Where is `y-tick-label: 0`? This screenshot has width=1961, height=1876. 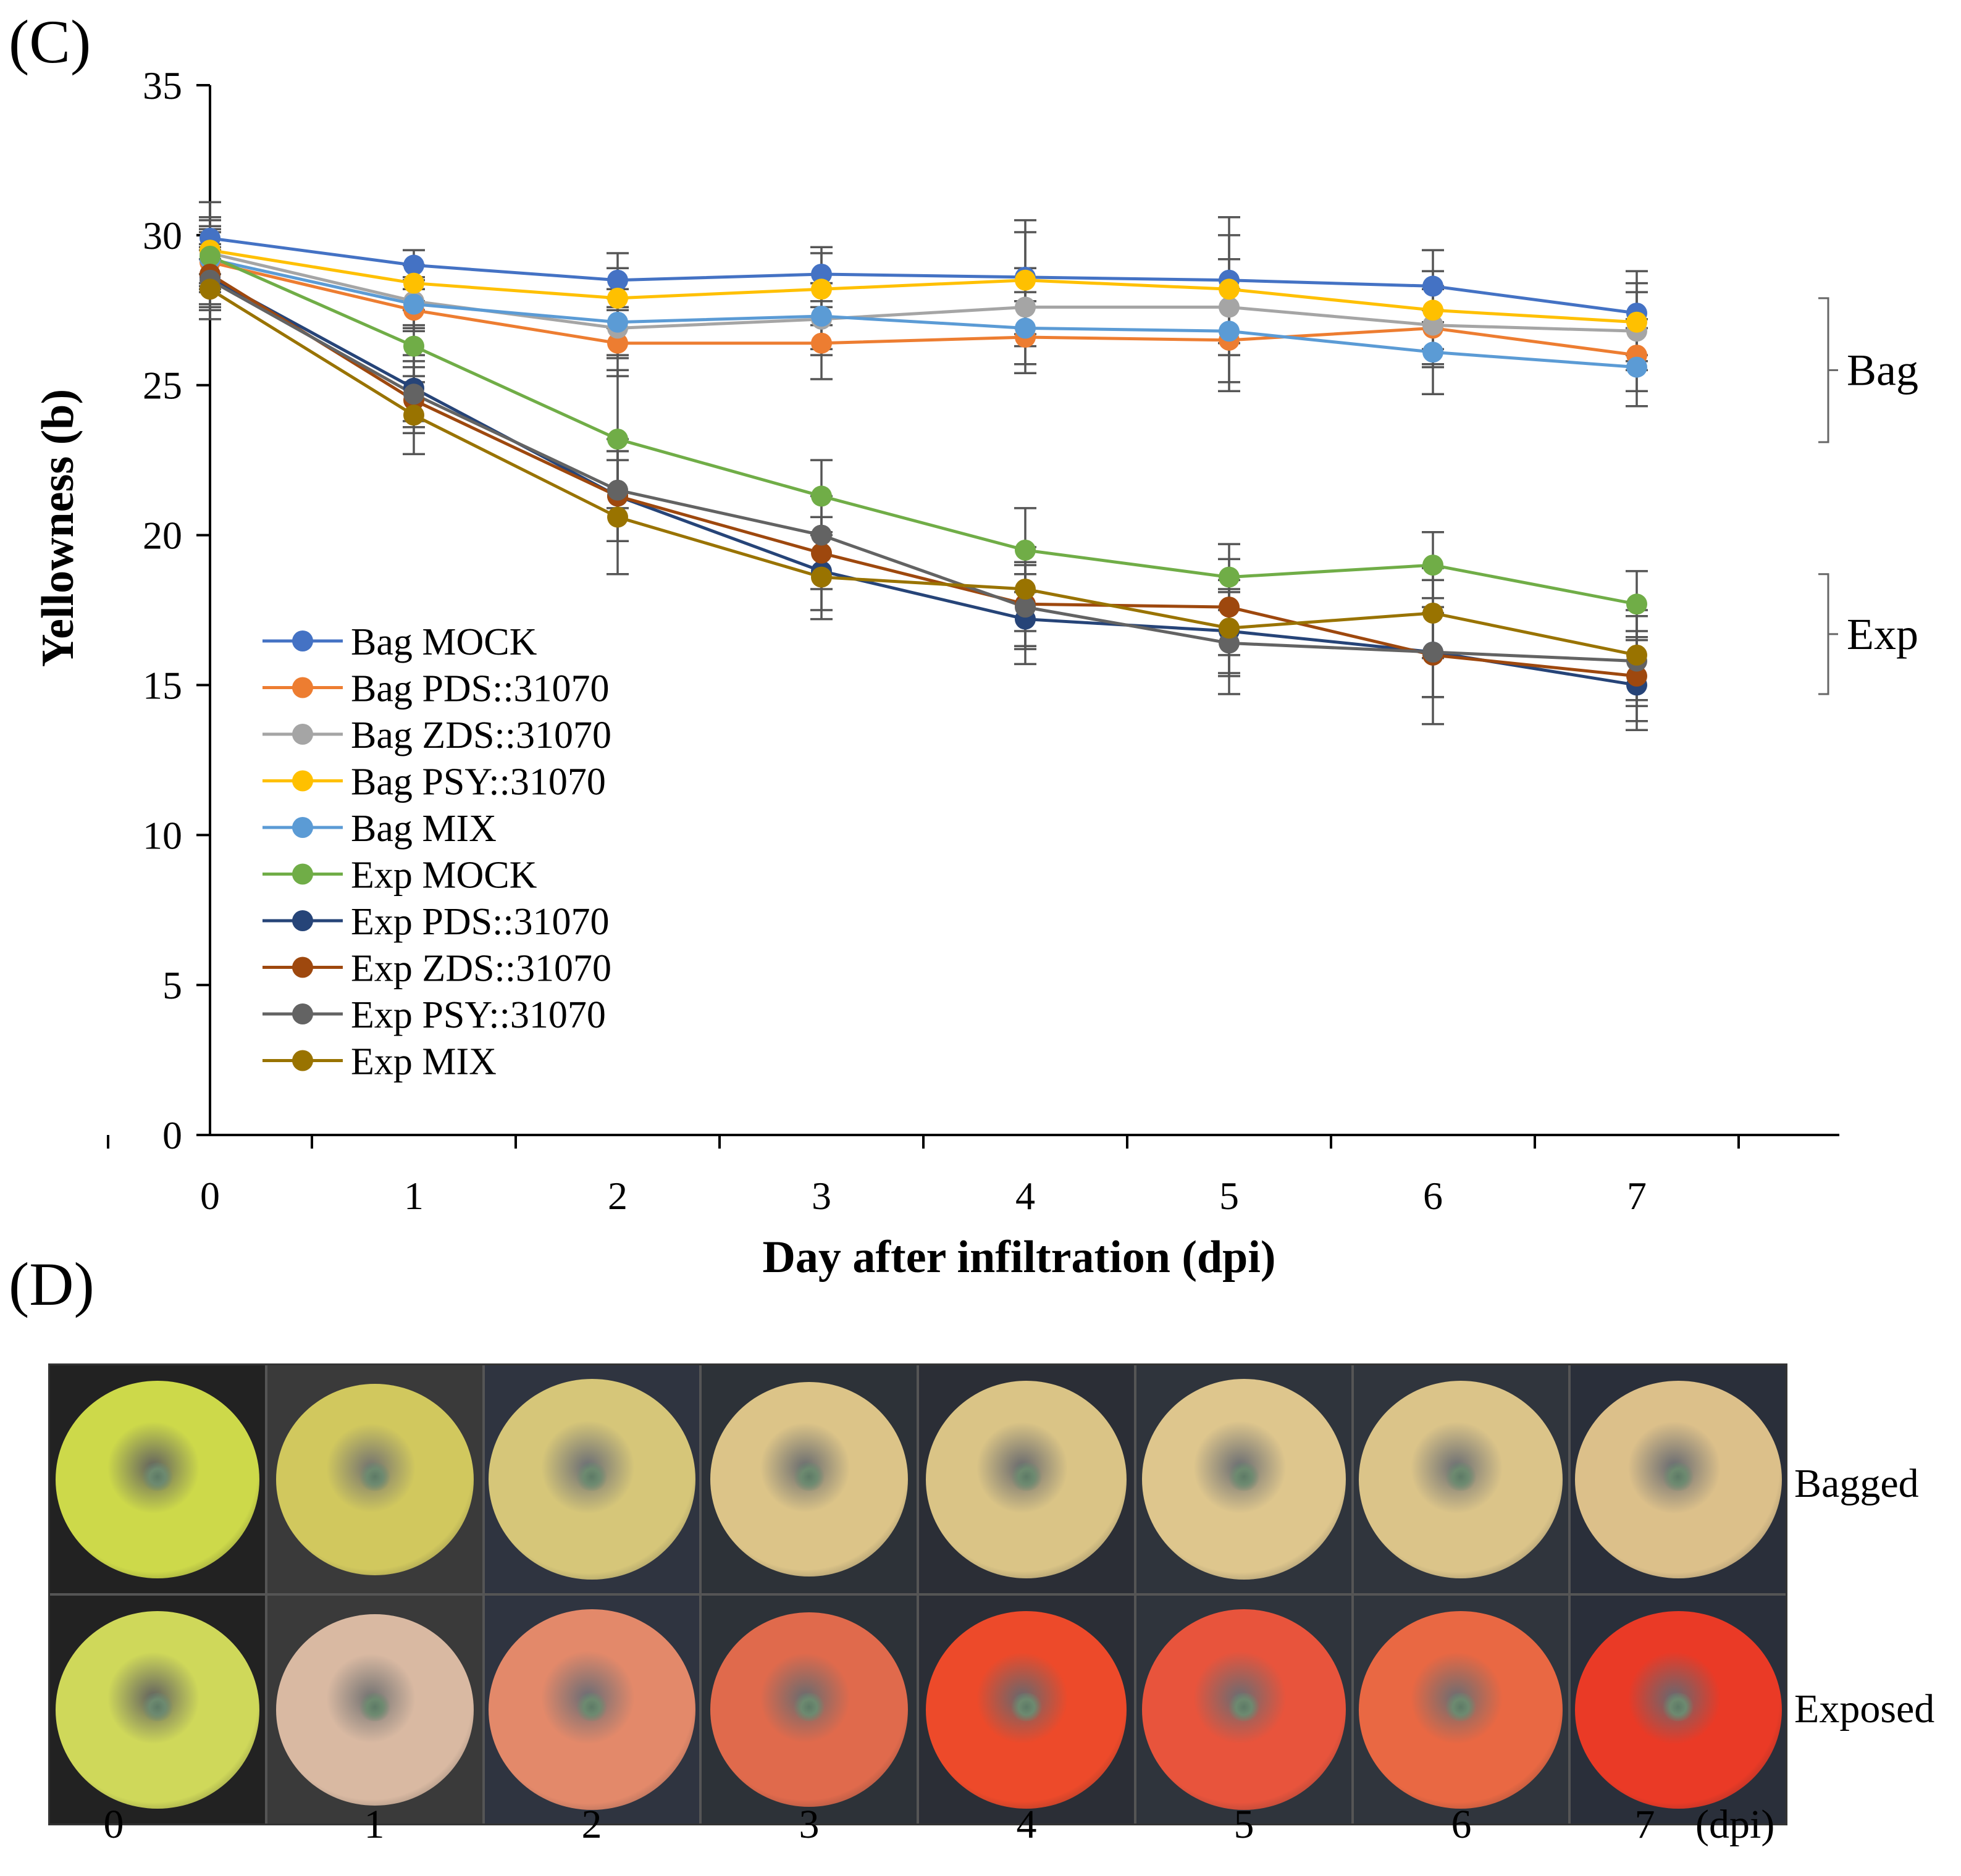 y-tick-label: 0 is located at coordinates (172, 1135).